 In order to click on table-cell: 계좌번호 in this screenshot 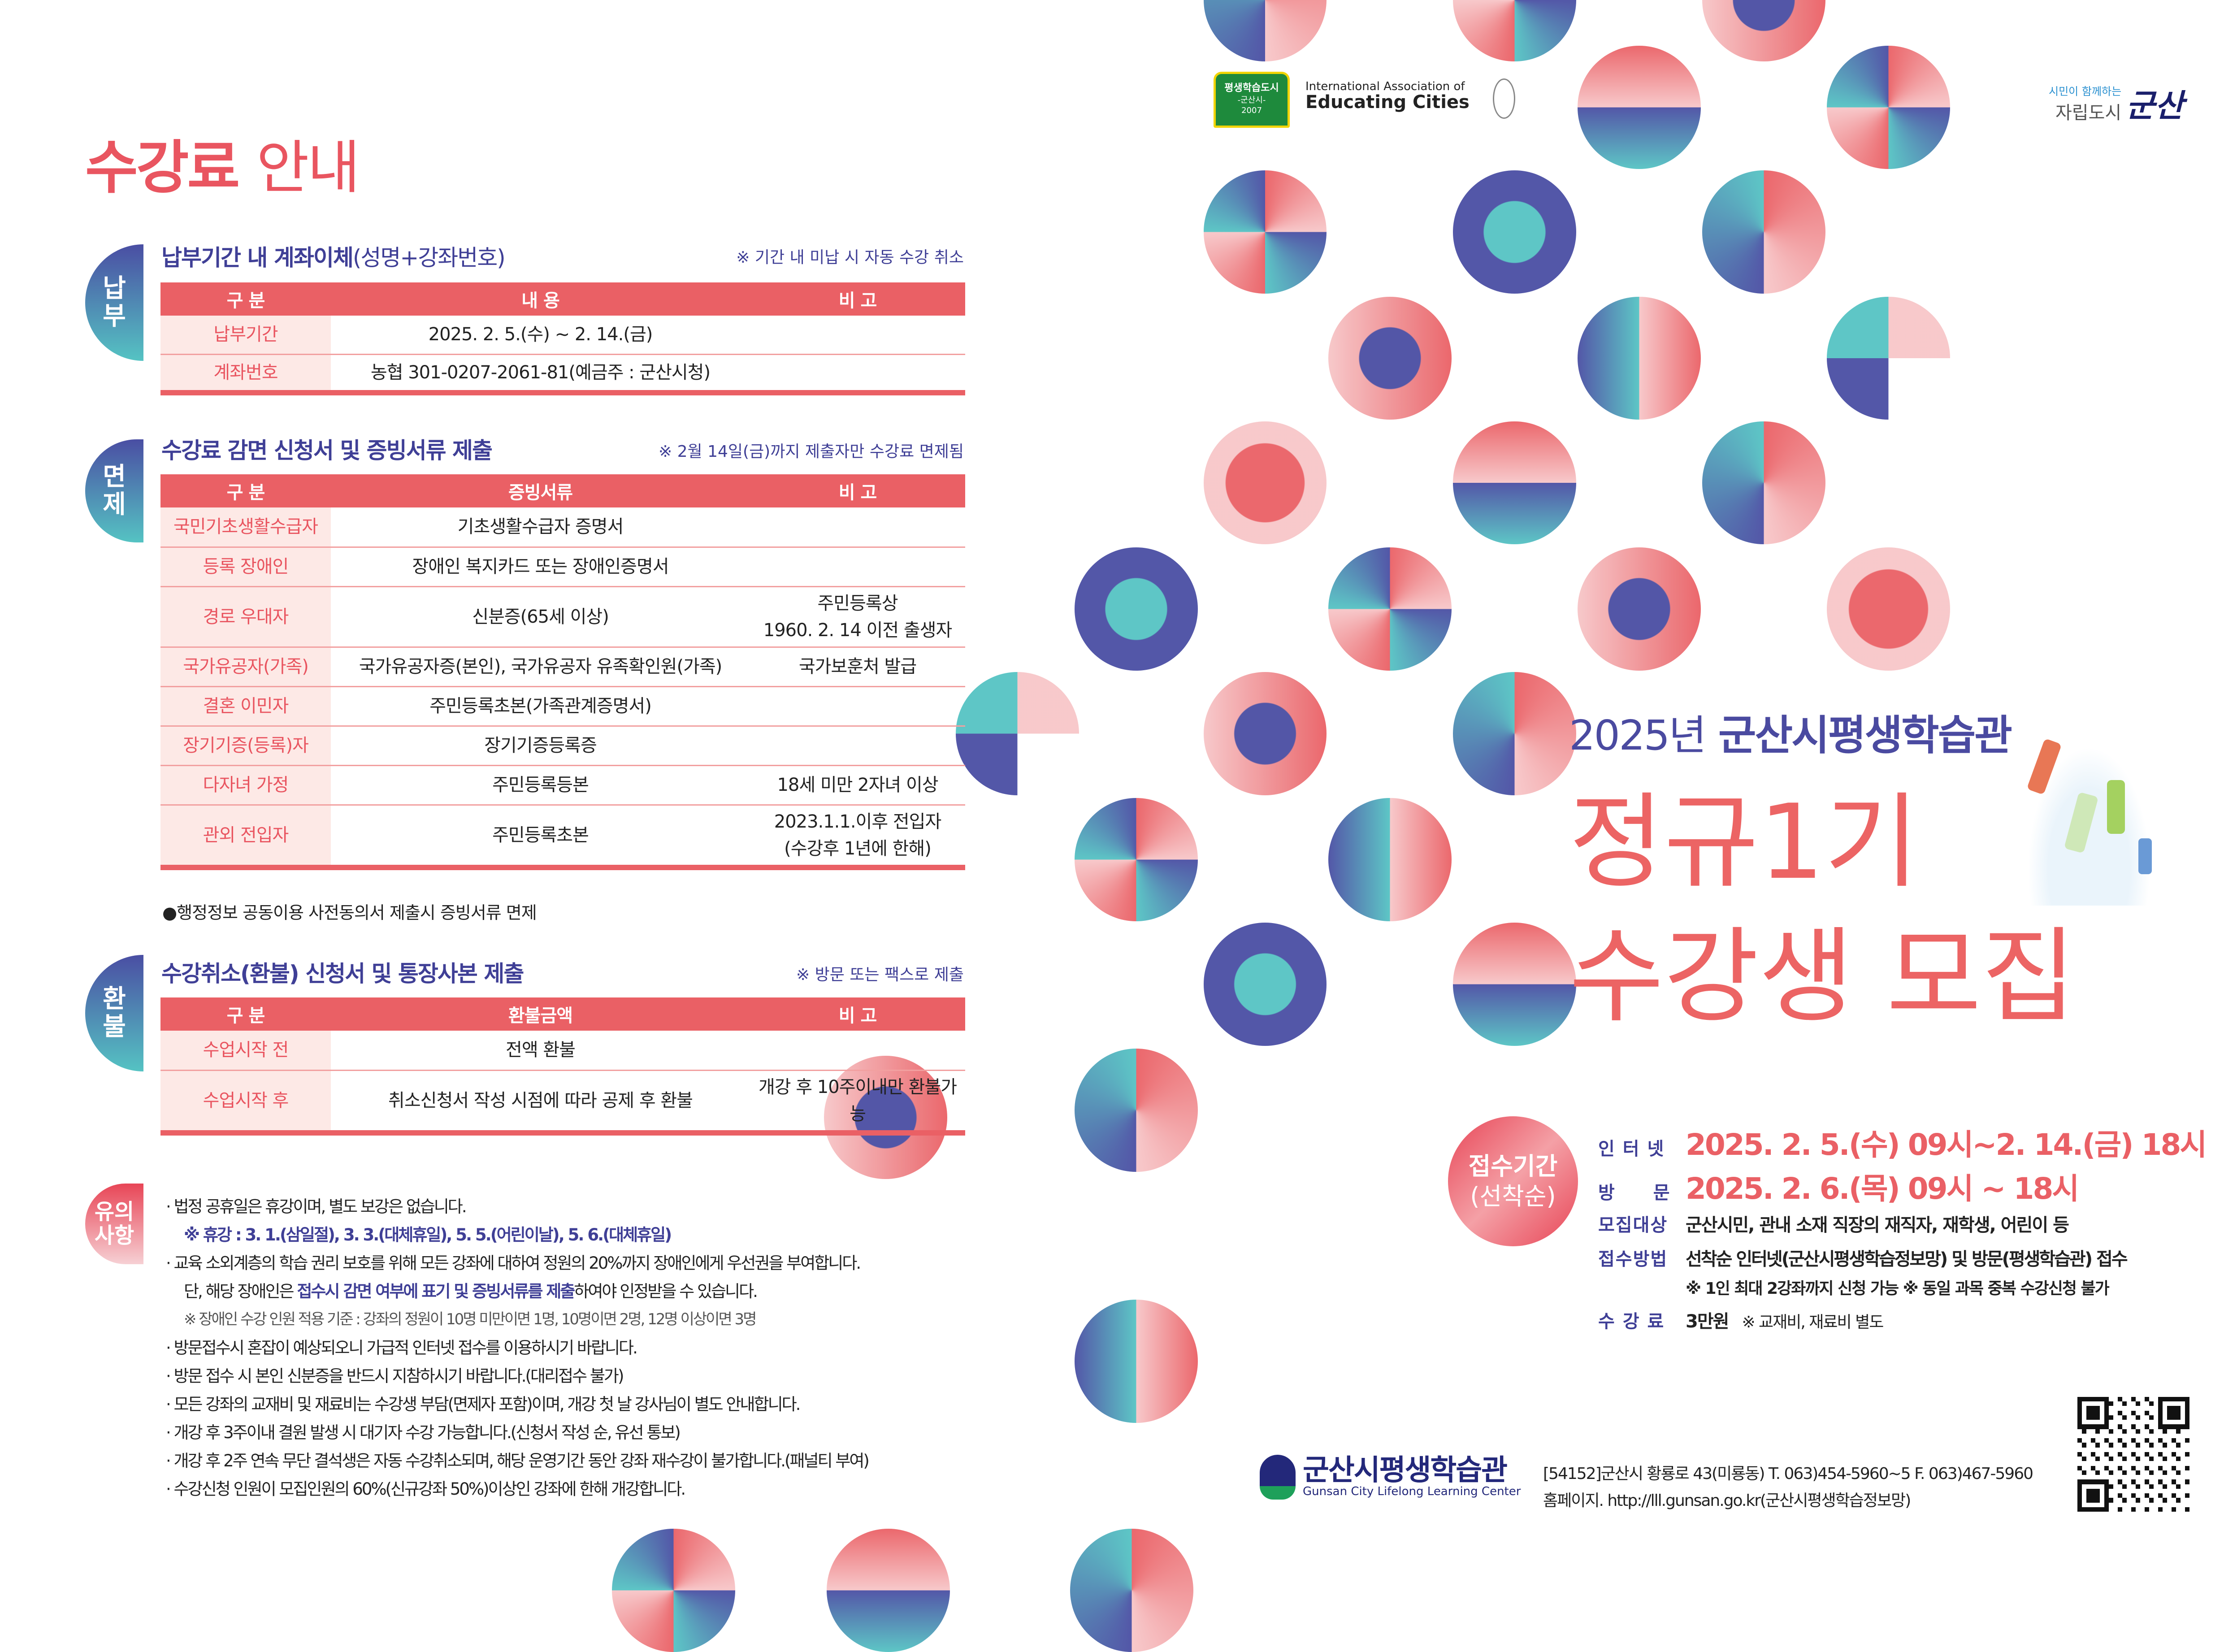, I will do `click(246, 374)`.